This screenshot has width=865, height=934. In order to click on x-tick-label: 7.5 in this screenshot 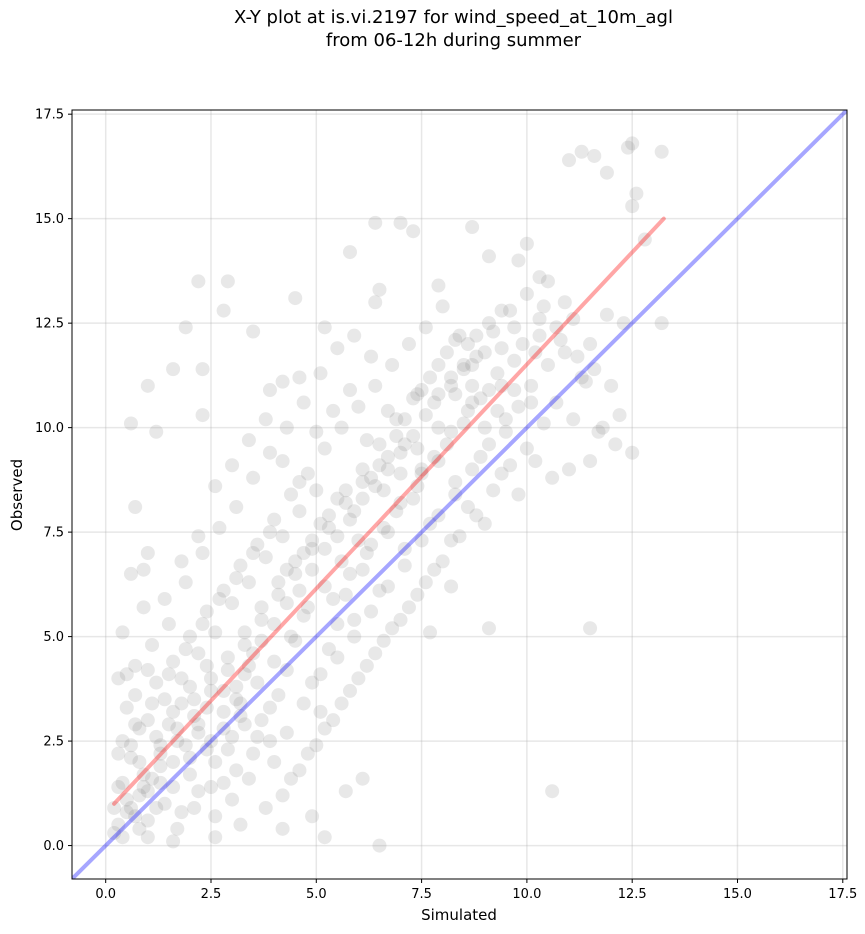, I will do `click(421, 894)`.